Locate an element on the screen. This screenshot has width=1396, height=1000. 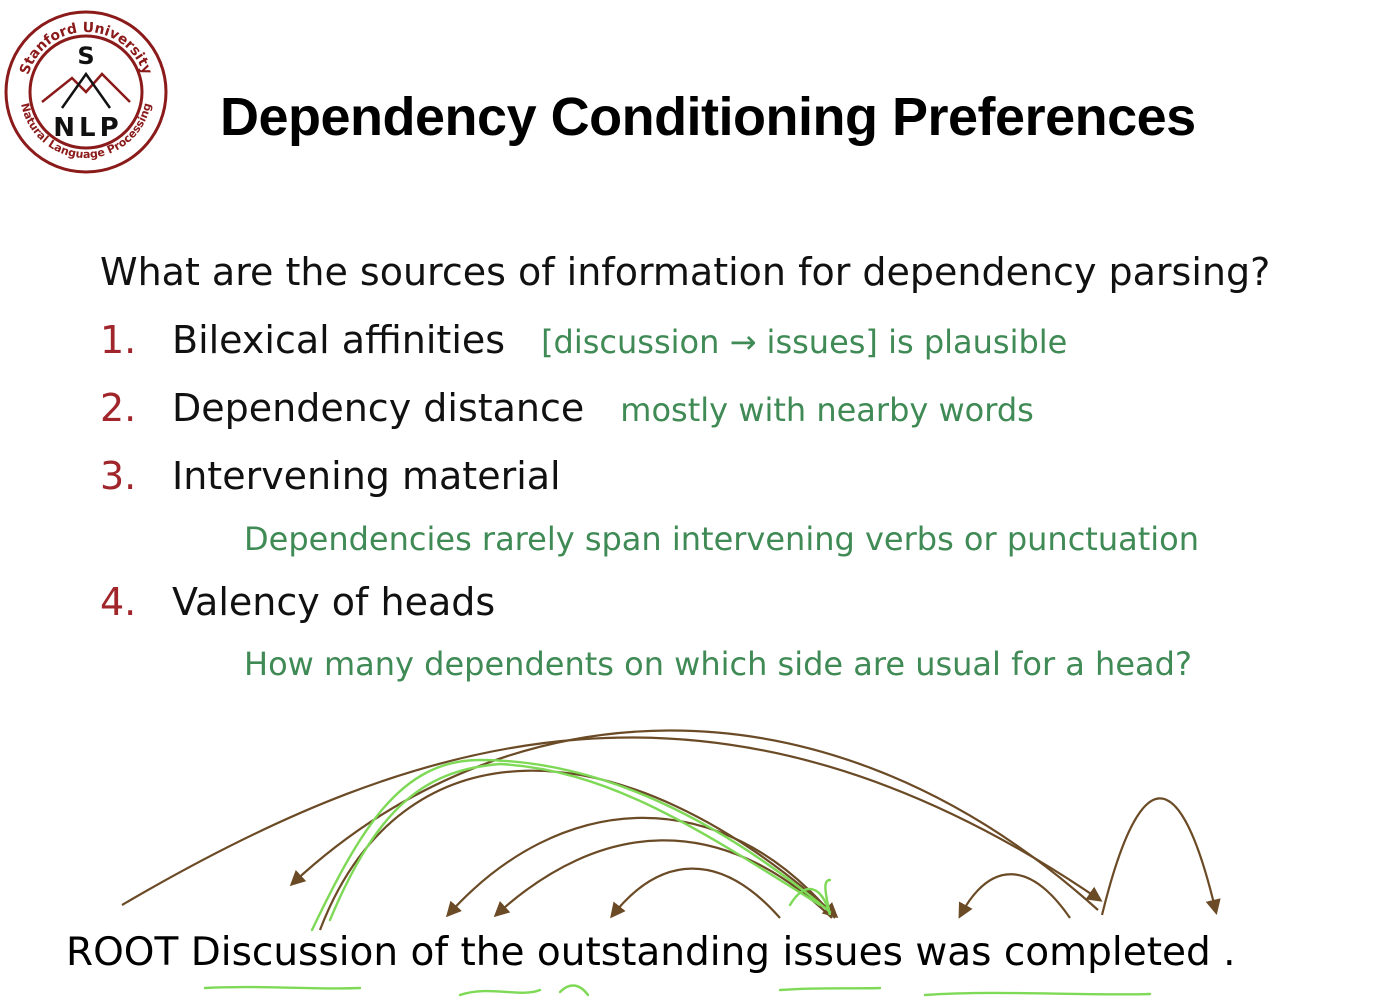
arc-root-completed is located at coordinates (612, 821).